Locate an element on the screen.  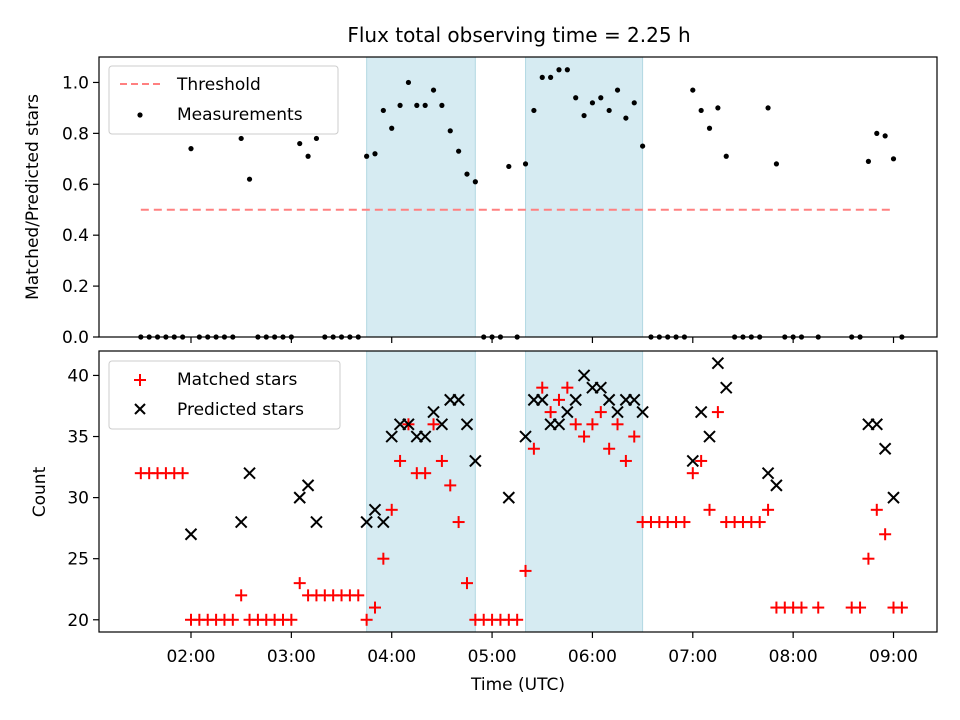
y-tick-label: 20 is located at coordinates (78, 621).